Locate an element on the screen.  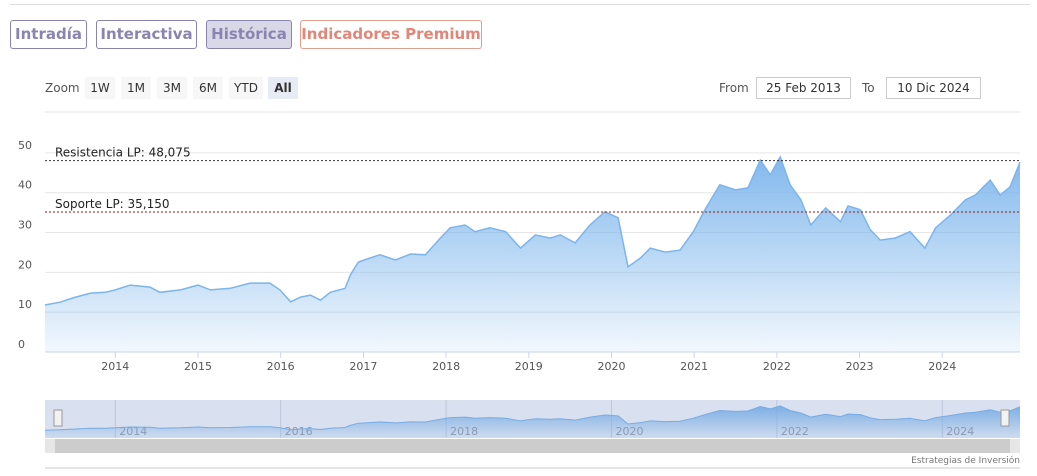
zoom-button: 1M is located at coordinates (136, 88).